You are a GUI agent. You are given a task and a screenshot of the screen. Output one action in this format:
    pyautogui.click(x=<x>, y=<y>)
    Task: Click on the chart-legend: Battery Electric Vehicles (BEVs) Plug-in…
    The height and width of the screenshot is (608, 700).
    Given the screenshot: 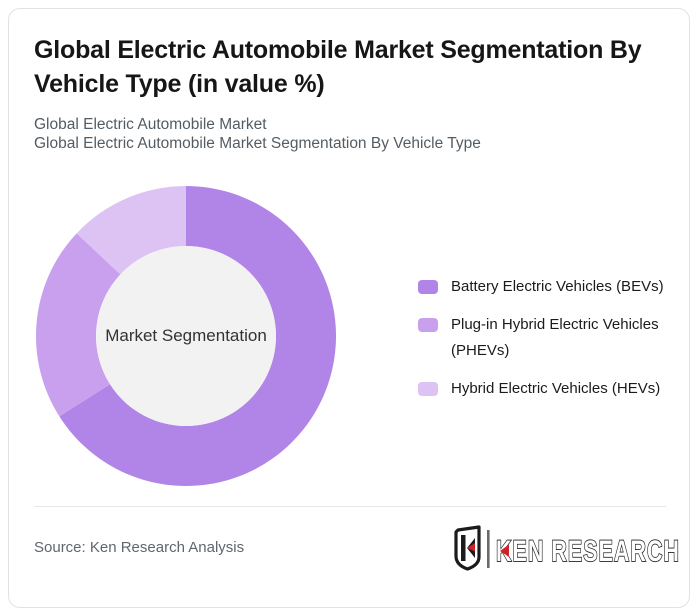 What is the action you would take?
    pyautogui.click(x=552, y=338)
    